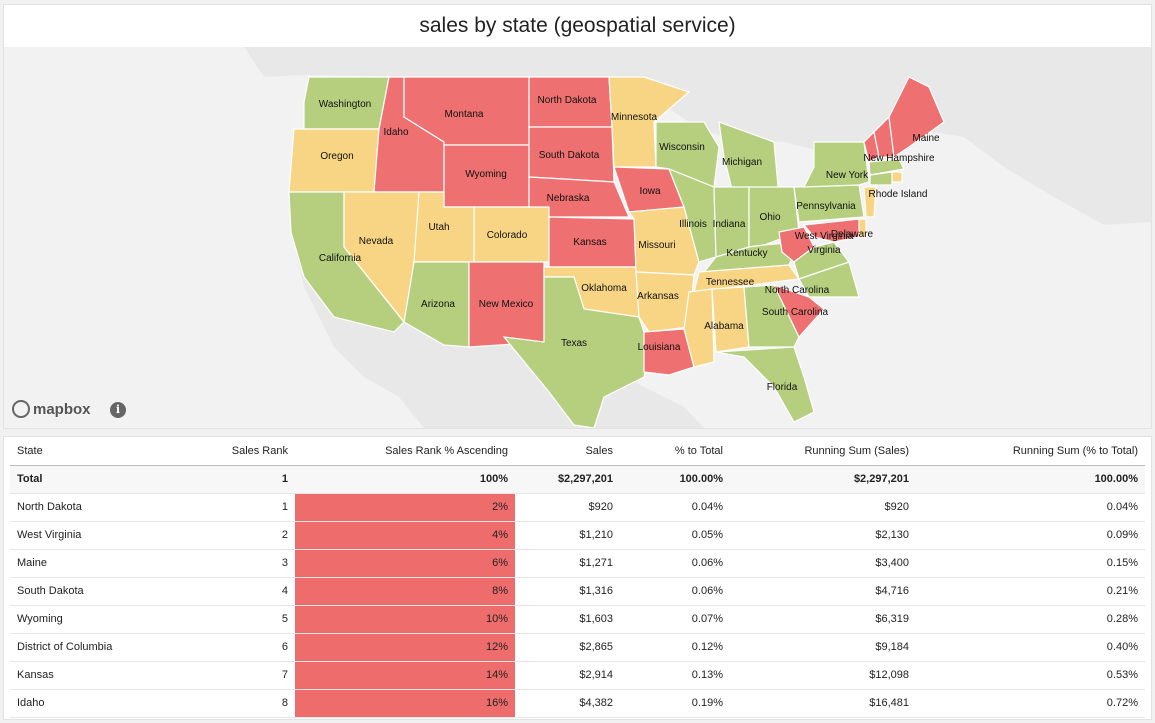  I want to click on cell-running-sales: $9,184, so click(823, 647).